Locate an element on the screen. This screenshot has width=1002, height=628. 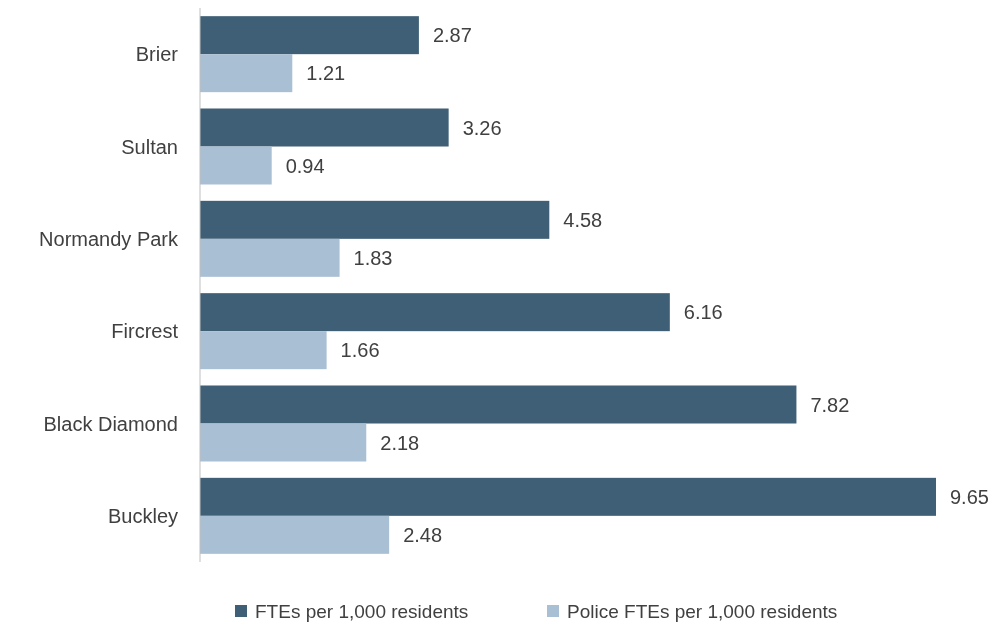
y-tick-label: Brier is located at coordinates (157, 54).